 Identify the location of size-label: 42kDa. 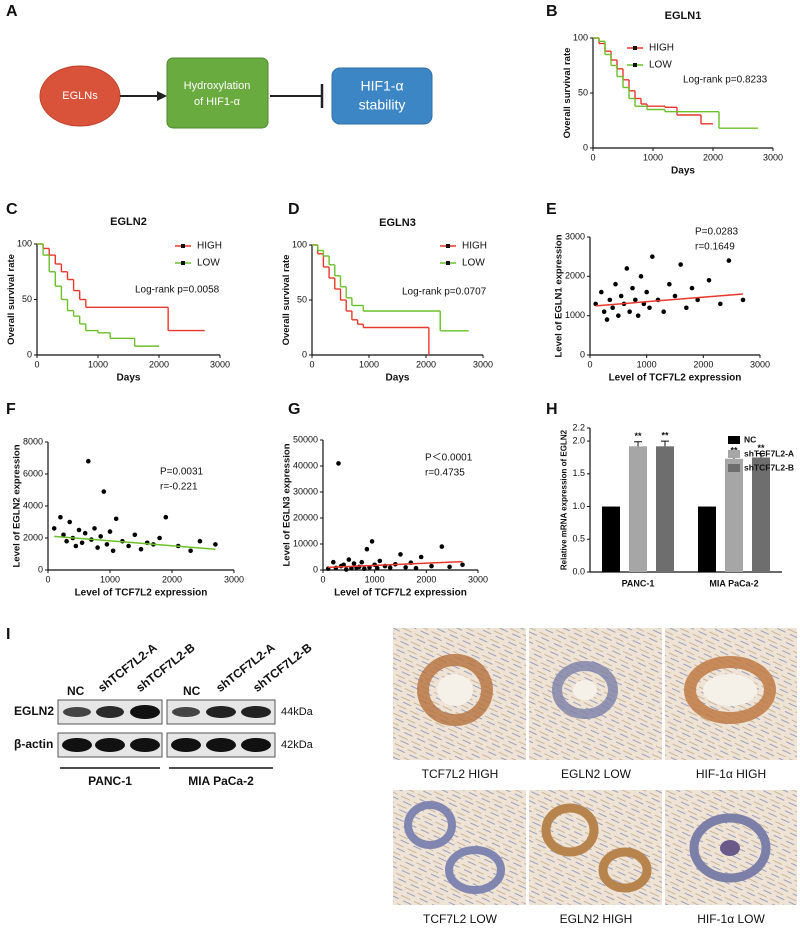
(297, 745).